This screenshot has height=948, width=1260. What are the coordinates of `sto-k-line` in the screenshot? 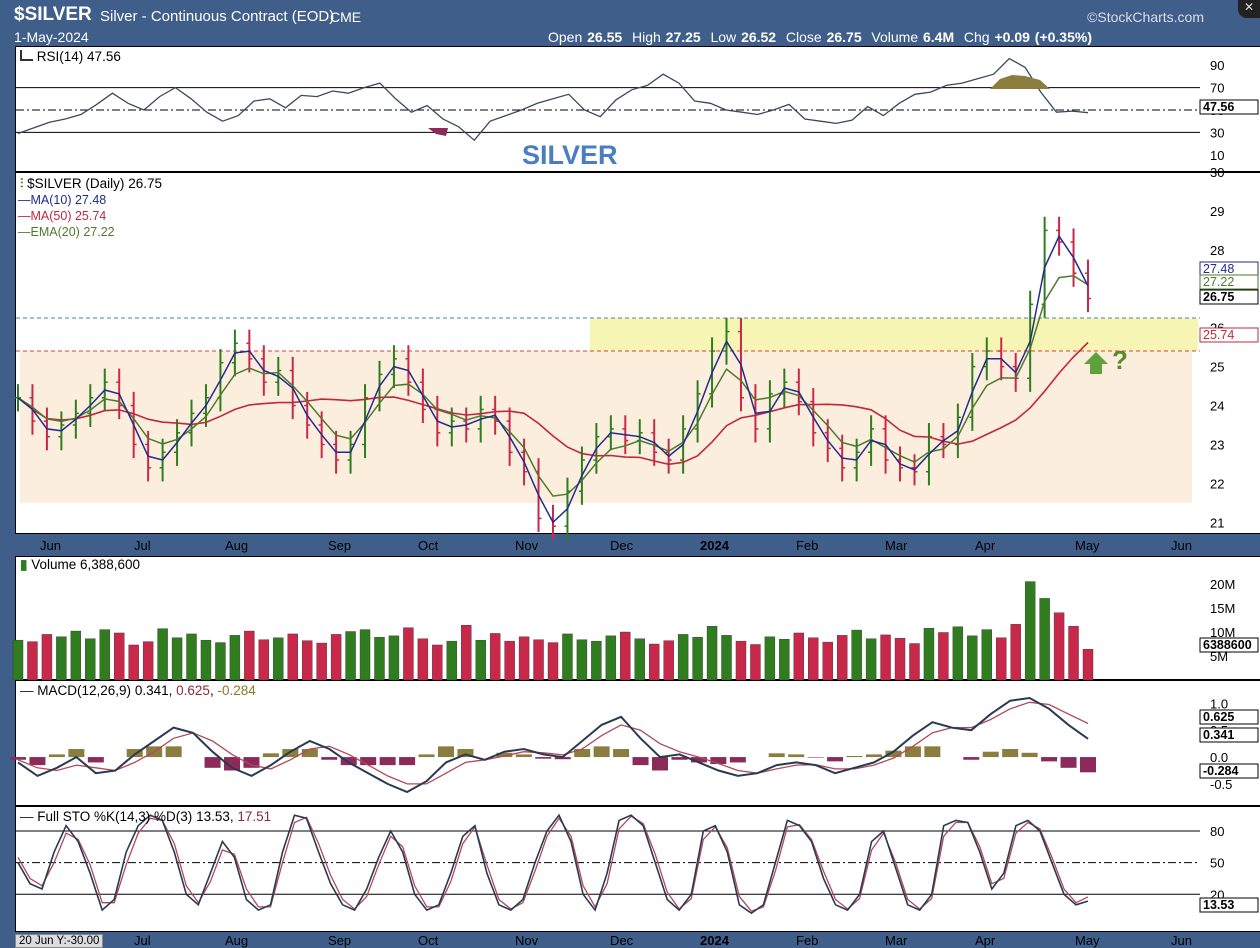 It's located at (553, 864).